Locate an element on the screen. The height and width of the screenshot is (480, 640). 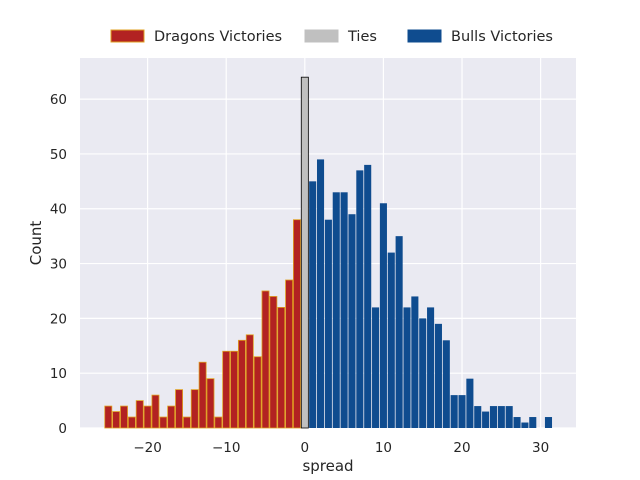
y-tick-label: 40 is located at coordinates (58, 210).